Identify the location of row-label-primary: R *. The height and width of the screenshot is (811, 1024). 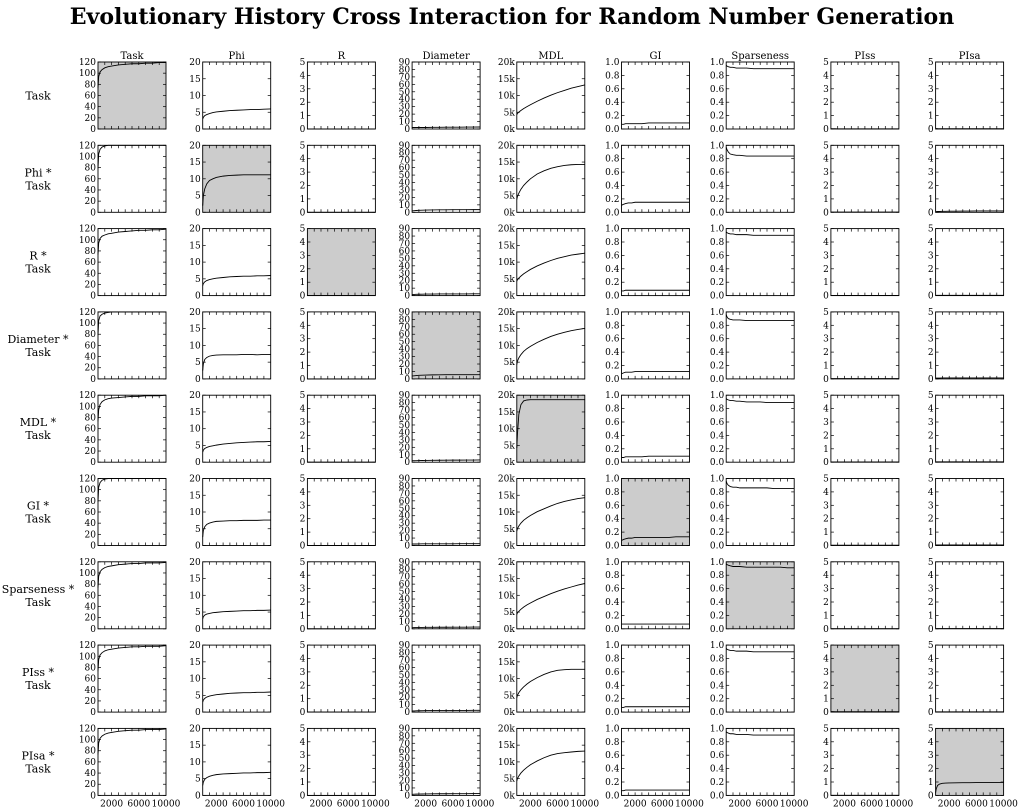
(38, 256).